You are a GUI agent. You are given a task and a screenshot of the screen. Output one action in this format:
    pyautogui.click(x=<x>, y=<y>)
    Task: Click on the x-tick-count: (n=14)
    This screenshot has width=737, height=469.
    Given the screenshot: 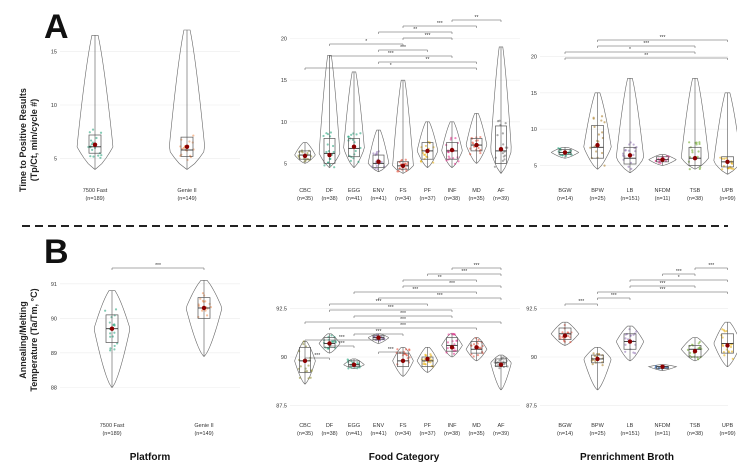 What is the action you would take?
    pyautogui.click(x=565, y=434)
    